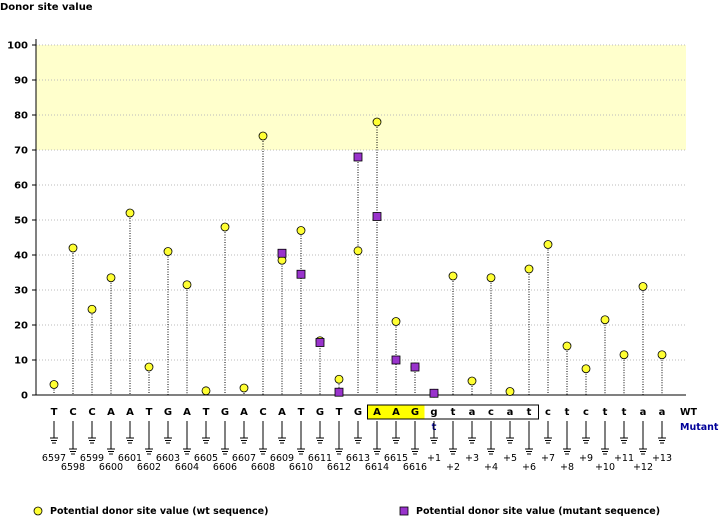  I want to click on splice-highlight-box, so click(396, 412).